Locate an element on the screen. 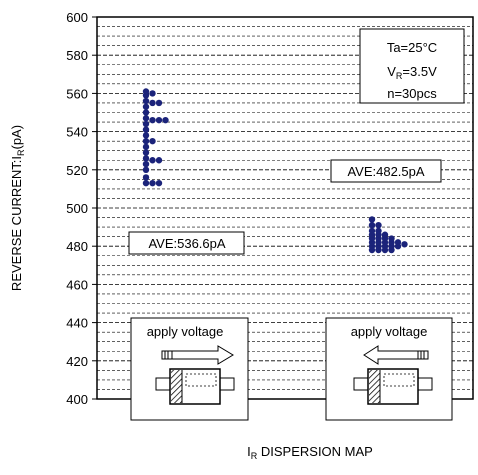  apply-voltage-panel-2: apply voltage is located at coordinates (389, 369).